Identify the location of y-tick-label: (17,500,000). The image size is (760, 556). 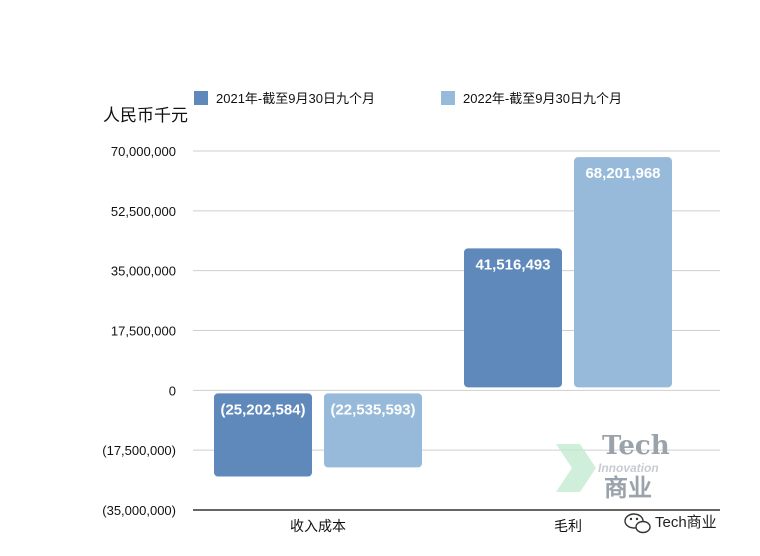
(139, 450).